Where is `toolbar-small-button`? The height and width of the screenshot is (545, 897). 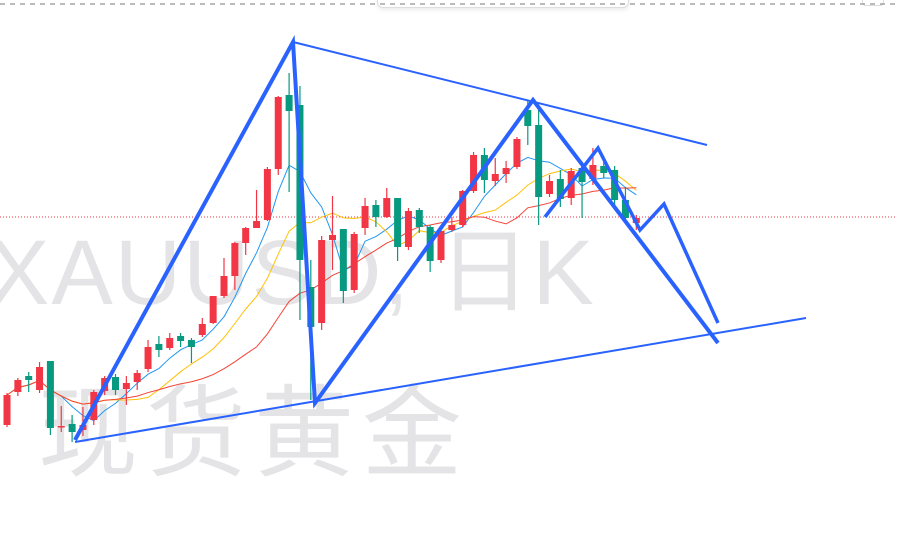 toolbar-small-button is located at coordinates (873, 3).